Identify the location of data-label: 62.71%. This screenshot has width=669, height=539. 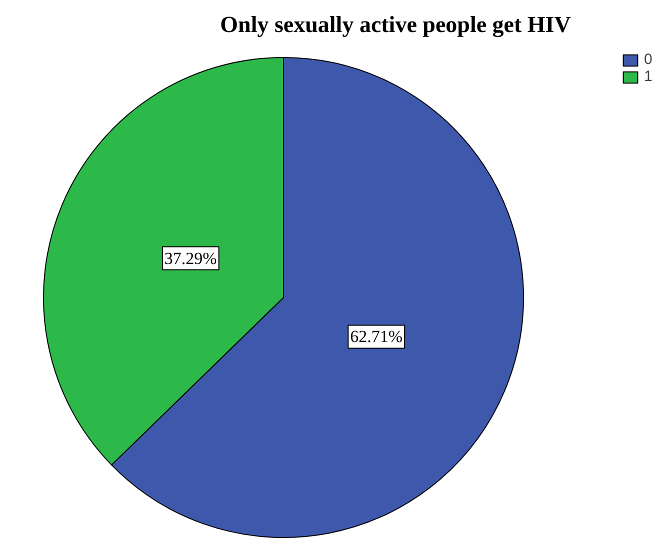
(376, 336).